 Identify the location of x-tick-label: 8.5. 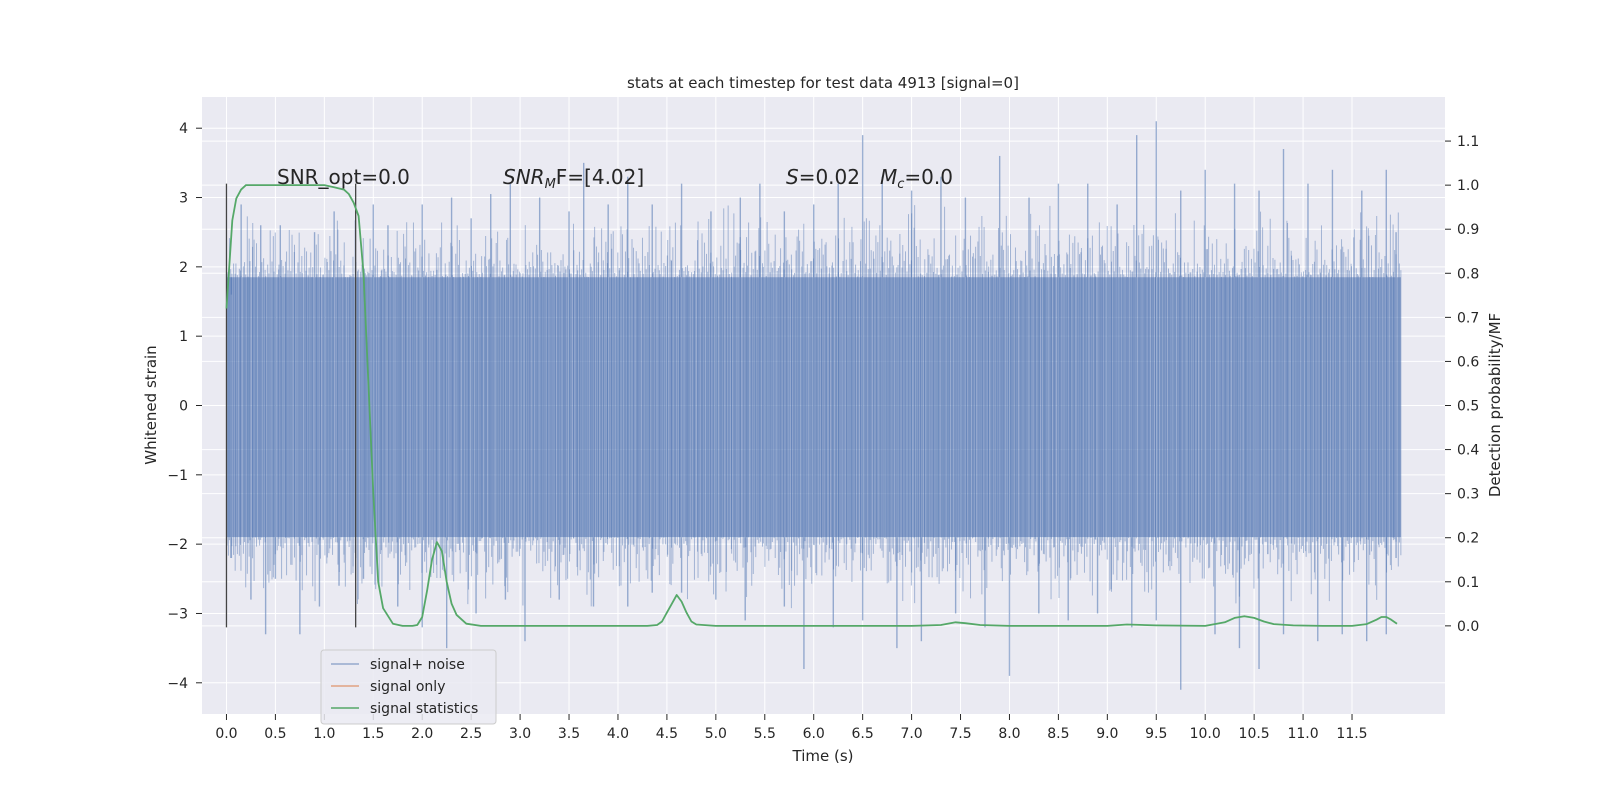
(1058, 734).